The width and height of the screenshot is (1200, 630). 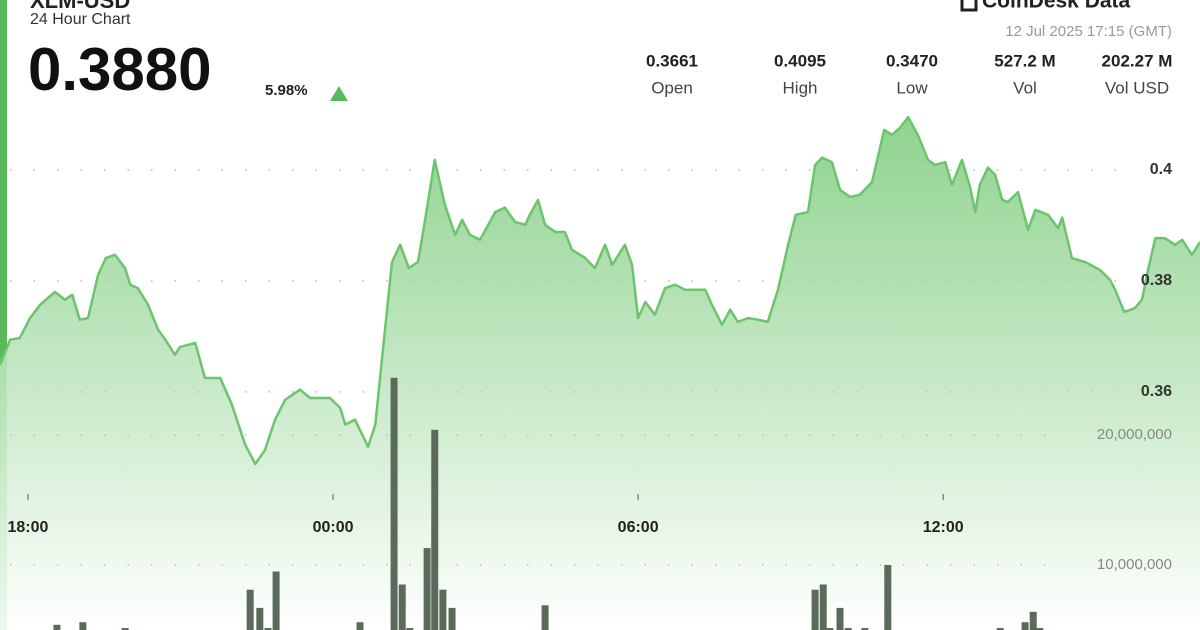 What do you see at coordinates (1156, 280) in the screenshot?
I see `y-tick-label: 0.38` at bounding box center [1156, 280].